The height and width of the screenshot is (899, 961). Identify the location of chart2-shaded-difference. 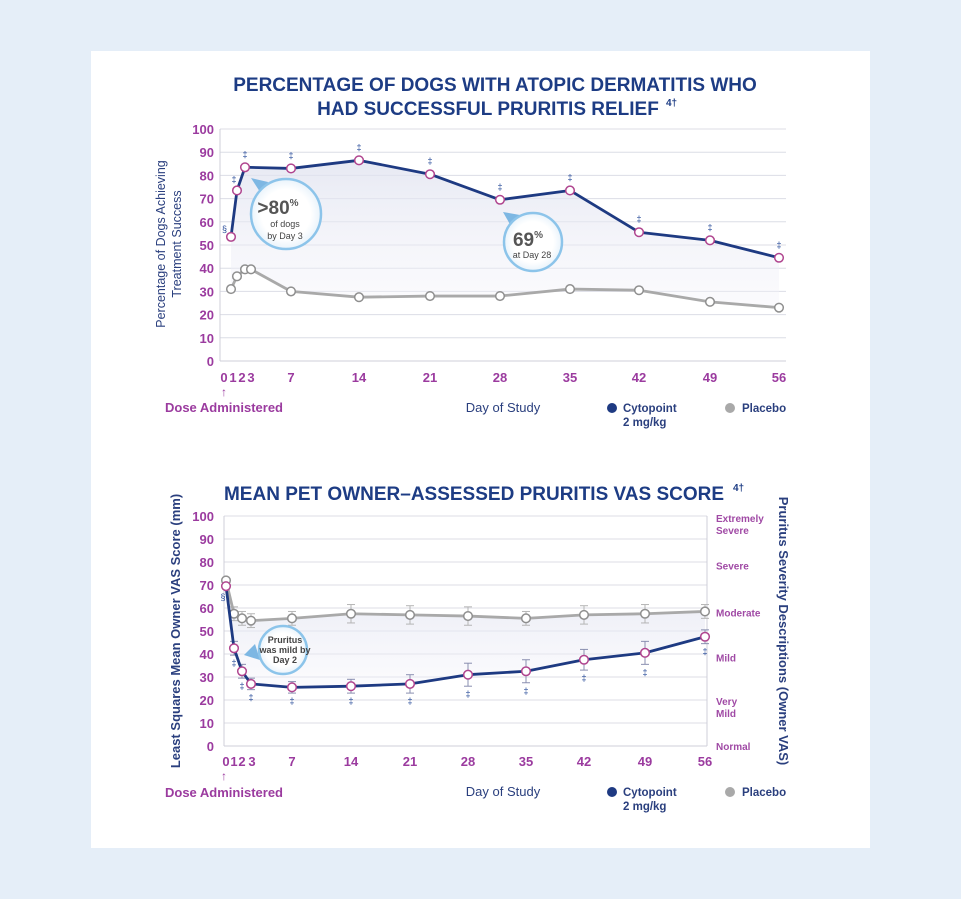
(465, 634).